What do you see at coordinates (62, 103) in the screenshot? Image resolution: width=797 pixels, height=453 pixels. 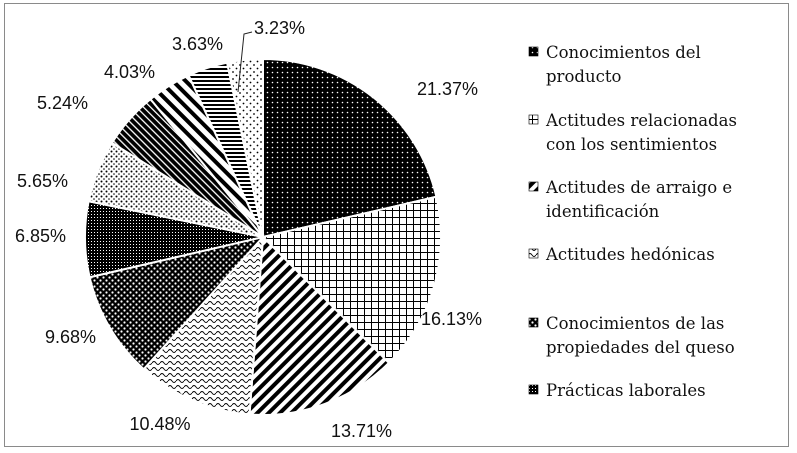 I see `slice-data-label: 5.24%` at bounding box center [62, 103].